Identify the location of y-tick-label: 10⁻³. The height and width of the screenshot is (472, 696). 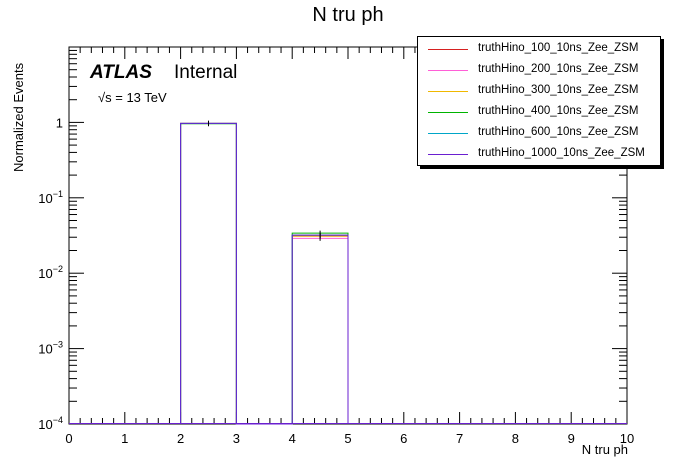
(50, 348).